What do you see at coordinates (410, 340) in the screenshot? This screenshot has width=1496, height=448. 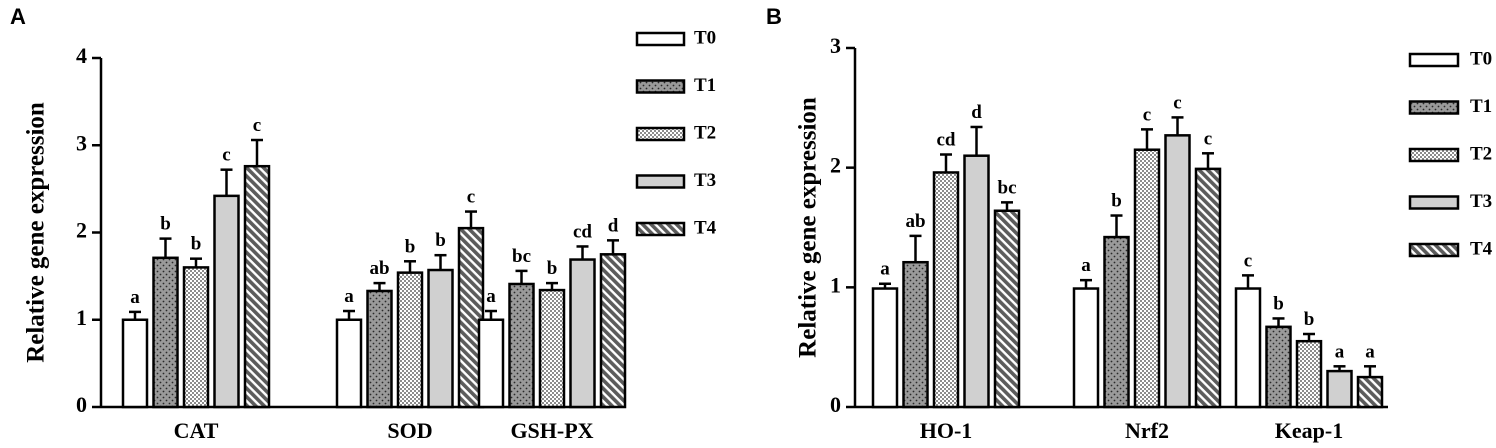 I see `bar-t2-sod` at bounding box center [410, 340].